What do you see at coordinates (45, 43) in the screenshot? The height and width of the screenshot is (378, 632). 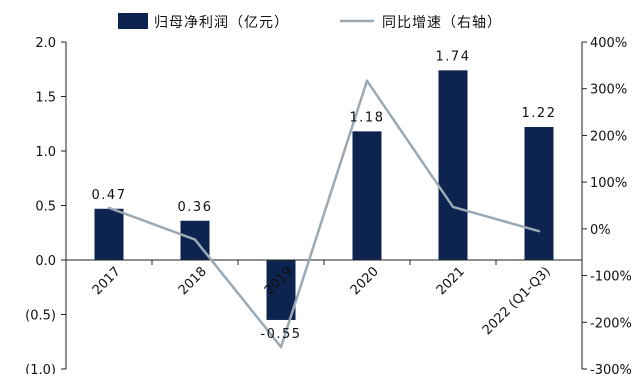 I see `left-axis-tick-label: 2.0` at bounding box center [45, 43].